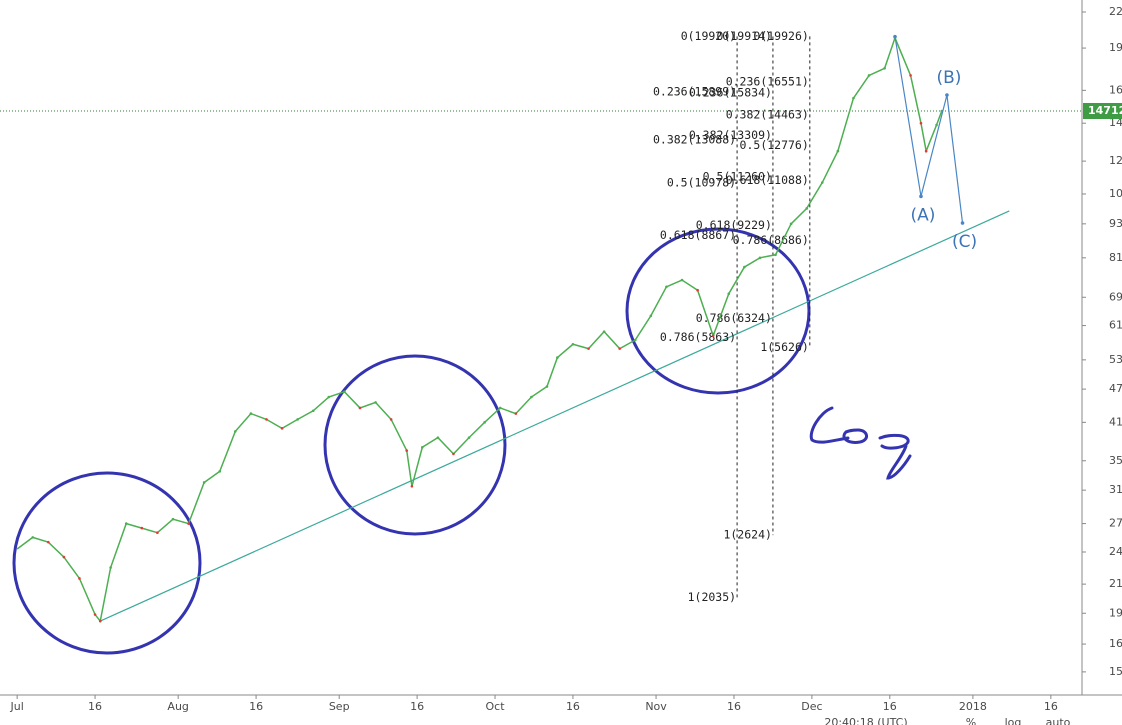 The width and height of the screenshot is (1122, 725). What do you see at coordinates (971, 720) in the screenshot?
I see `toolbar-item: %` at bounding box center [971, 720].